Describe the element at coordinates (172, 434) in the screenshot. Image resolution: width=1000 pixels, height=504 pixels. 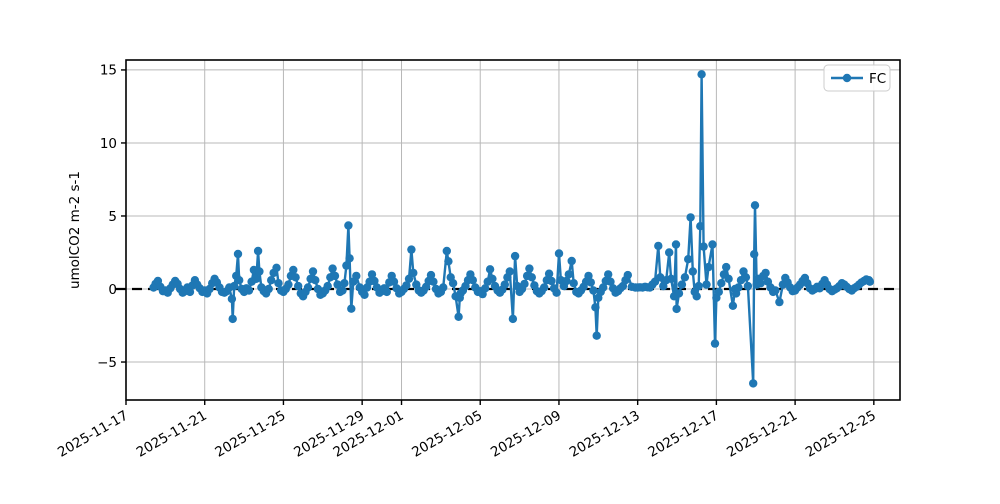
I see `x-tick-label: 2025-11-21` at that location.